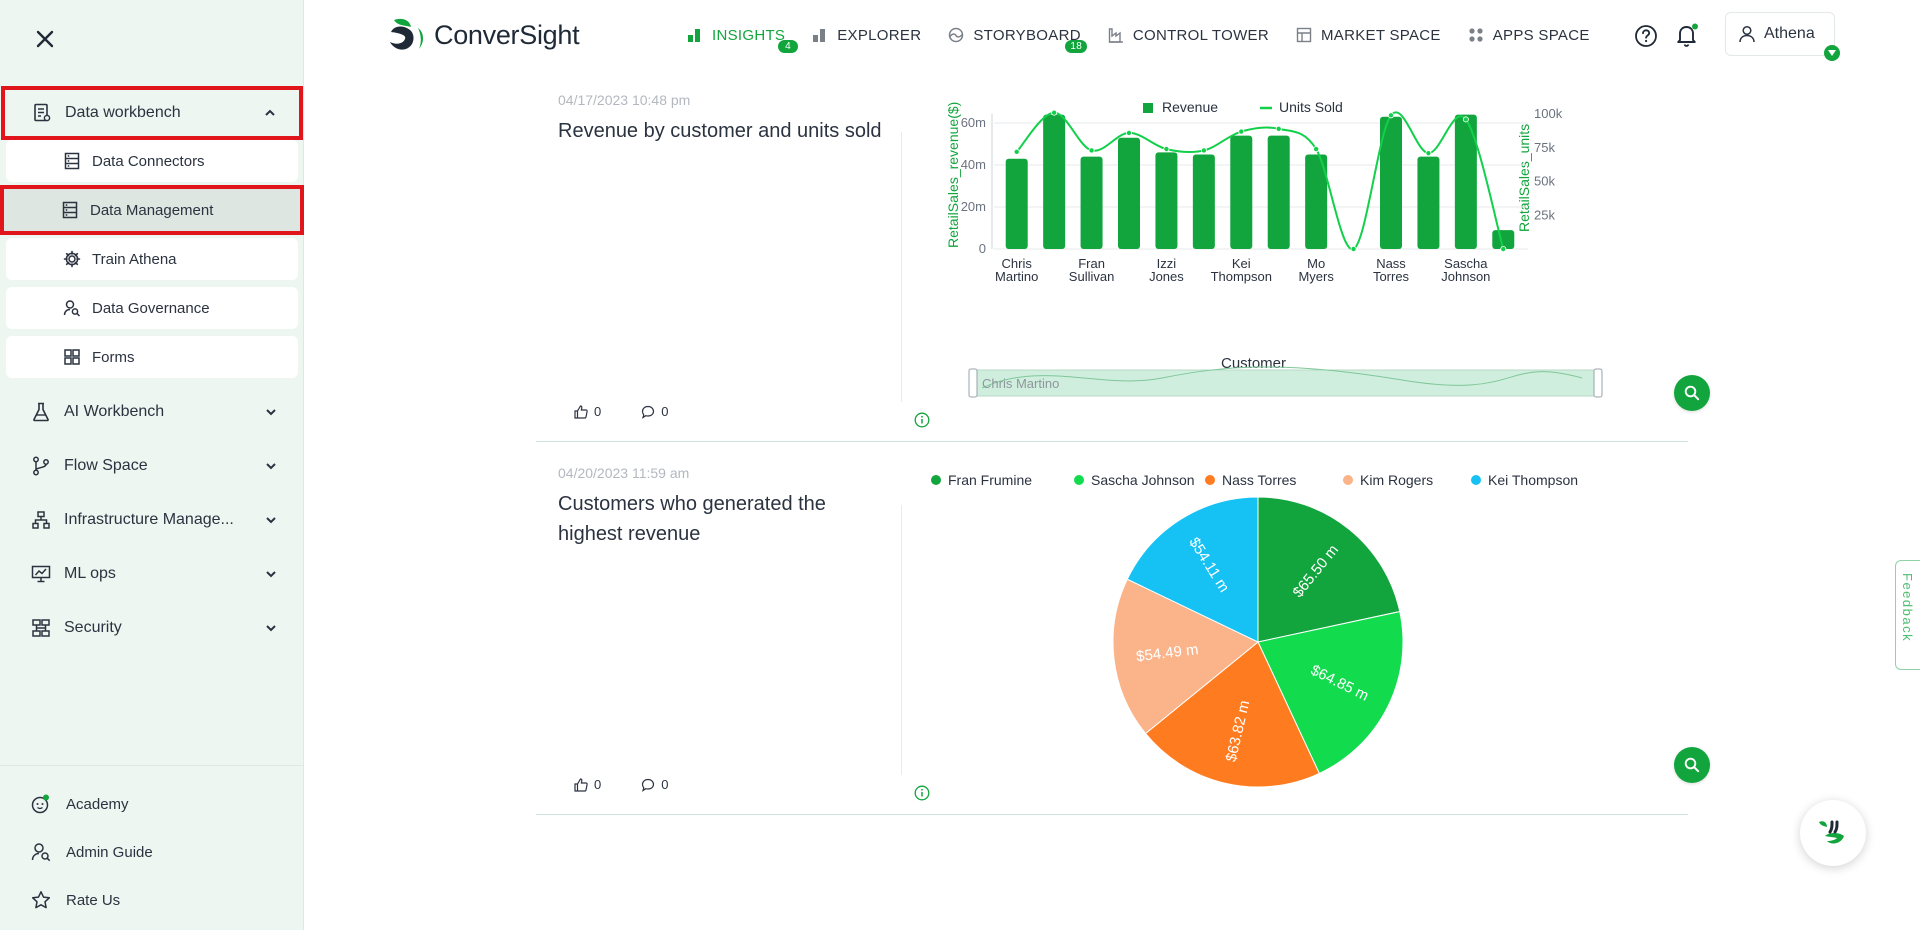 Image resolution: width=1920 pixels, height=930 pixels. I want to click on close-sidebar-button, so click(45, 39).